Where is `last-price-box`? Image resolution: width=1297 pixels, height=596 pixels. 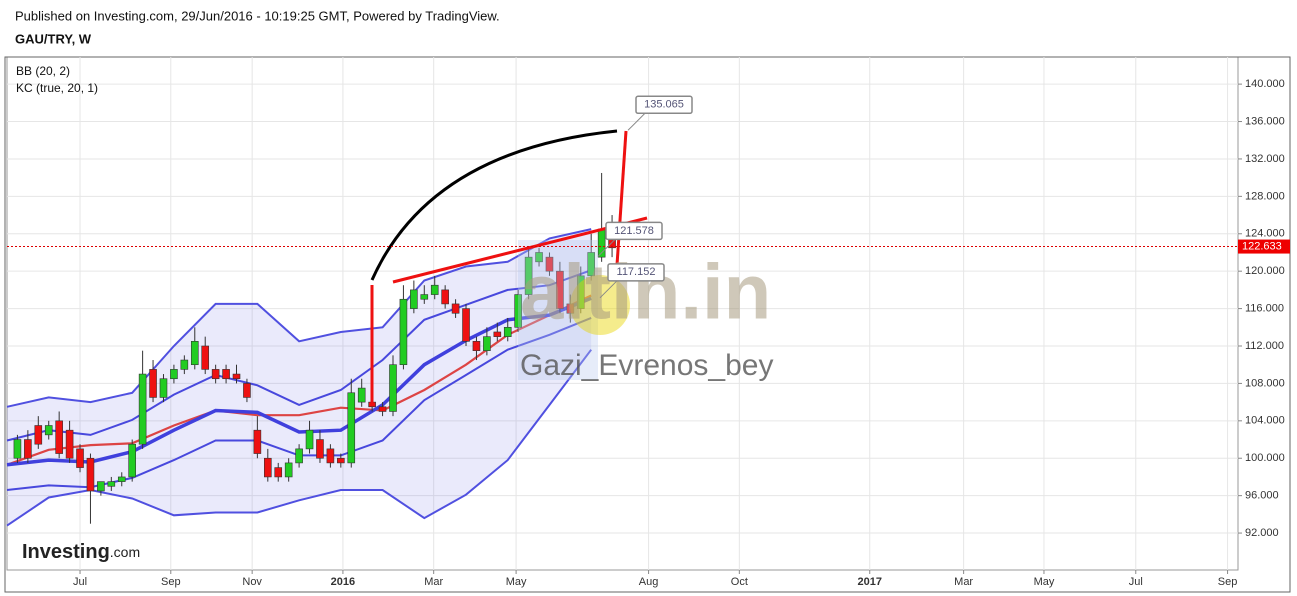
last-price-box is located at coordinates (1264, 246).